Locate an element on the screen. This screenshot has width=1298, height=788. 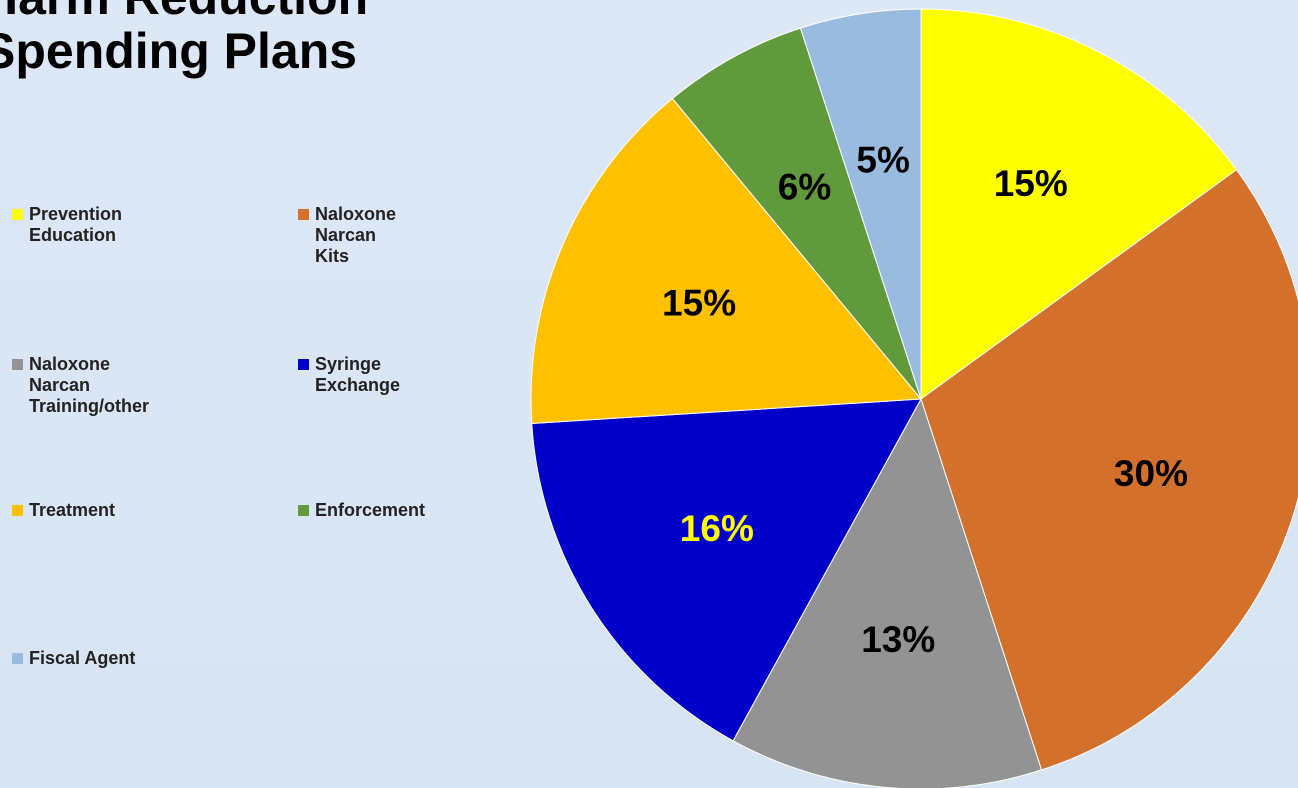
legend-item-treatment: Treatment is located at coordinates (63, 510).